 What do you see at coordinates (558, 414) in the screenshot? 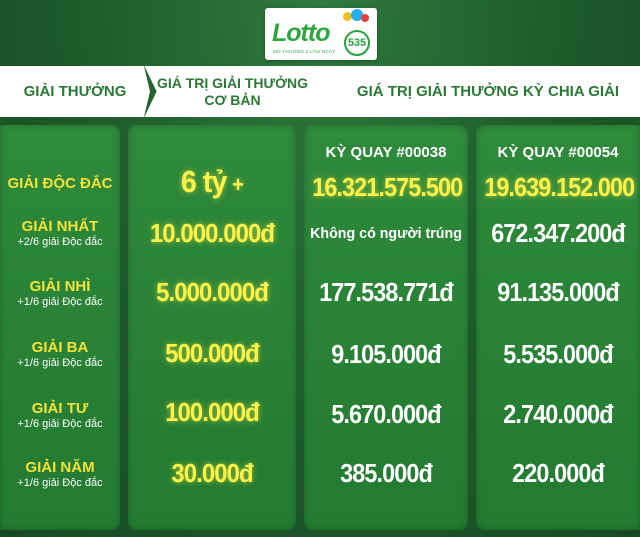
I see `draw-2-fourth: 2.740.000đ` at bounding box center [558, 414].